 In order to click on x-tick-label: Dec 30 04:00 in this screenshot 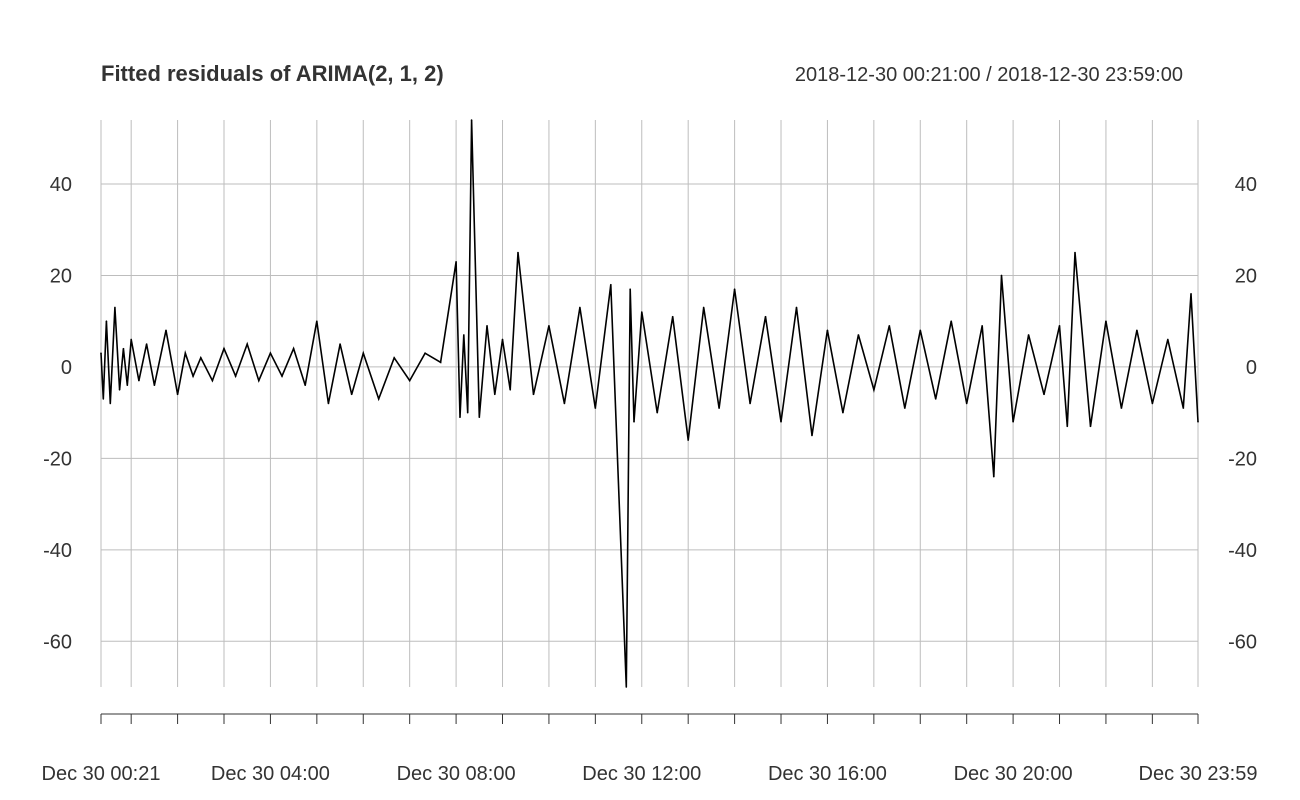, I will do `click(270, 774)`.